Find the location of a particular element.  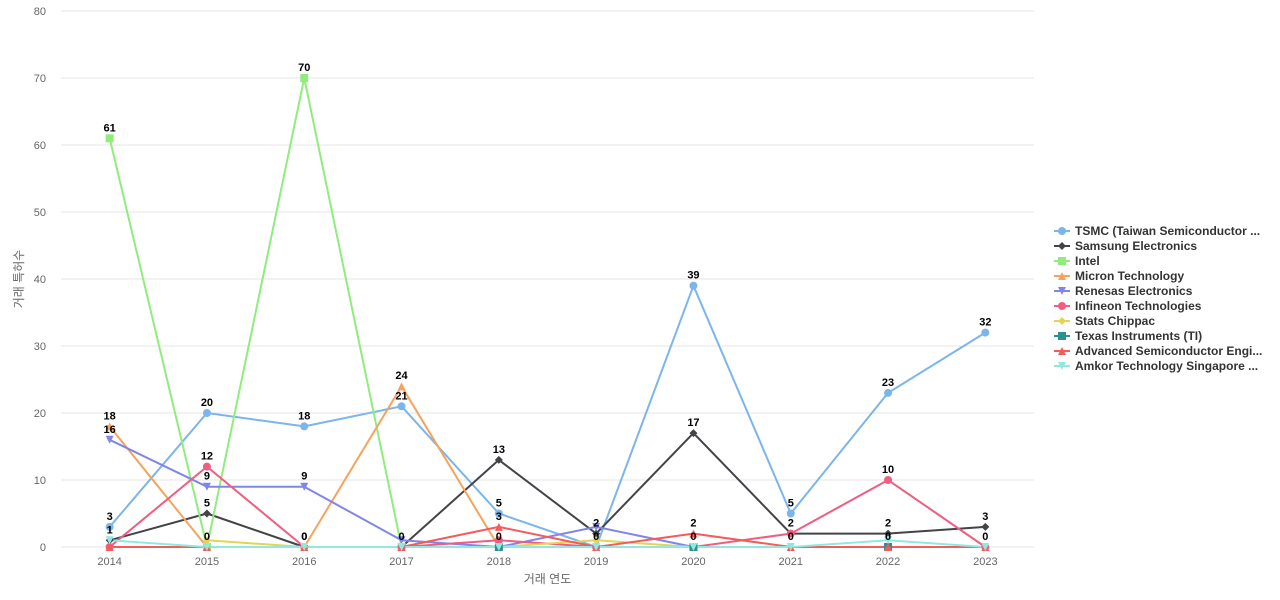

series-1-data-label: 32 is located at coordinates (985, 323).